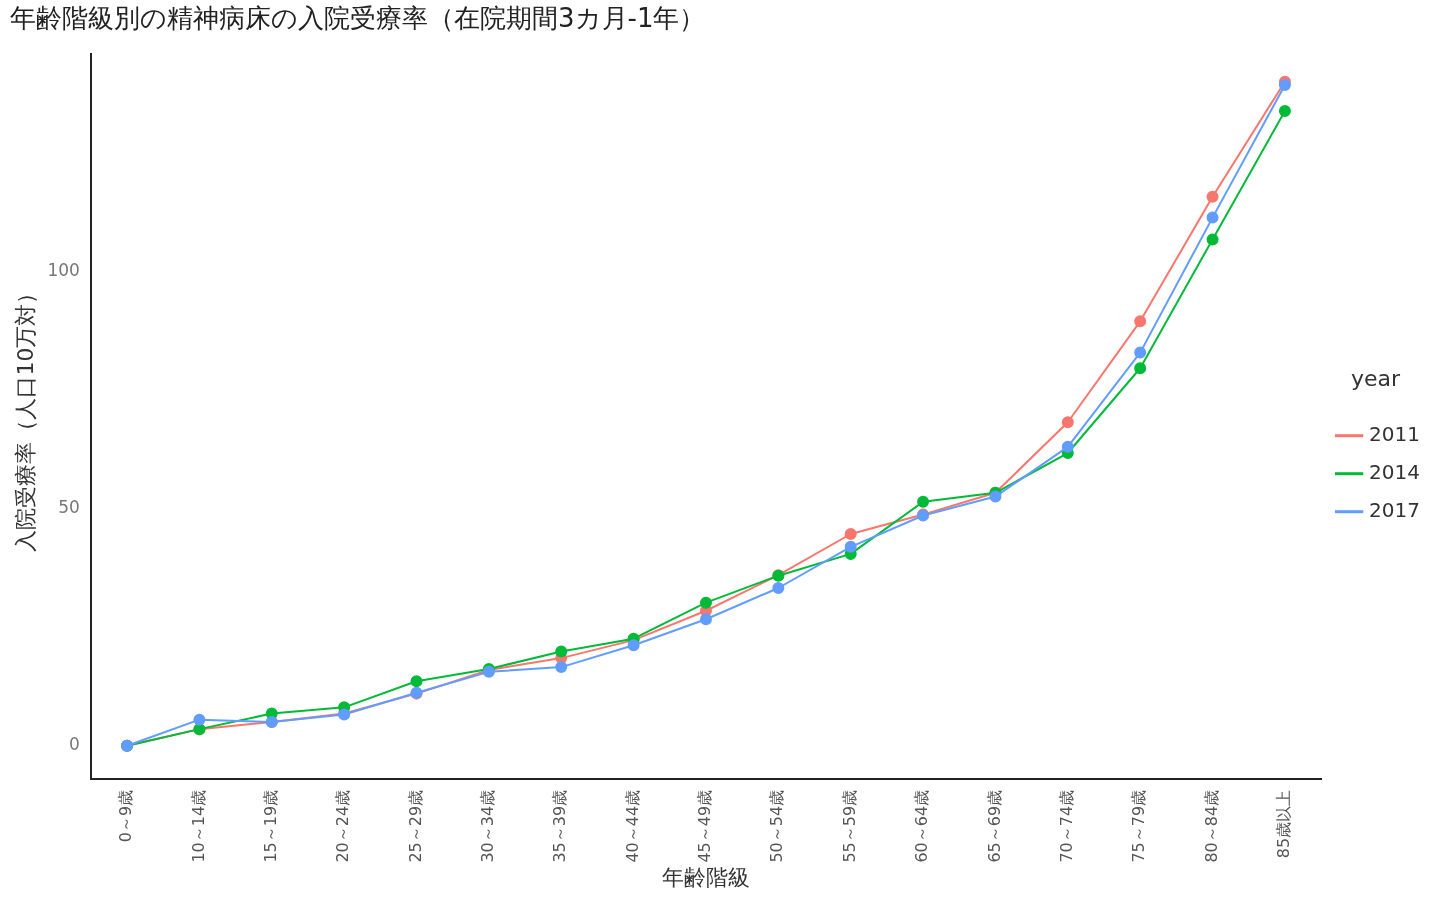 Image resolution: width=1440 pixels, height=897 pixels. What do you see at coordinates (849, 826) in the screenshot?
I see `x-tick-label: 55～59歳` at bounding box center [849, 826].